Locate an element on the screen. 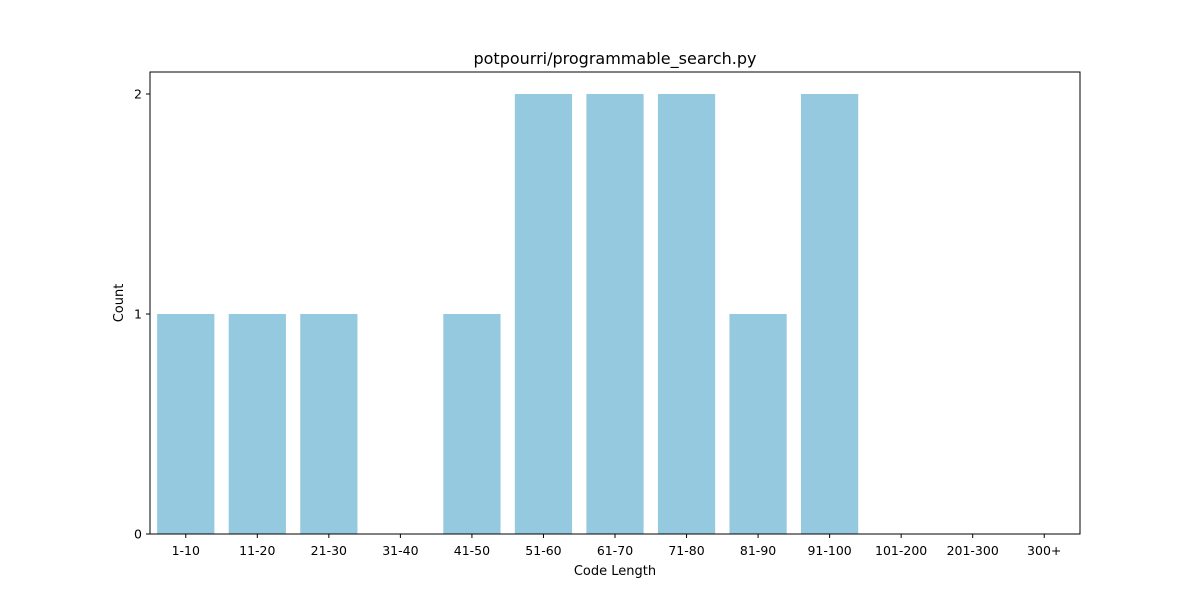 This screenshot has height=600, width=1200. x-tick-label: 81-90 is located at coordinates (758, 550).